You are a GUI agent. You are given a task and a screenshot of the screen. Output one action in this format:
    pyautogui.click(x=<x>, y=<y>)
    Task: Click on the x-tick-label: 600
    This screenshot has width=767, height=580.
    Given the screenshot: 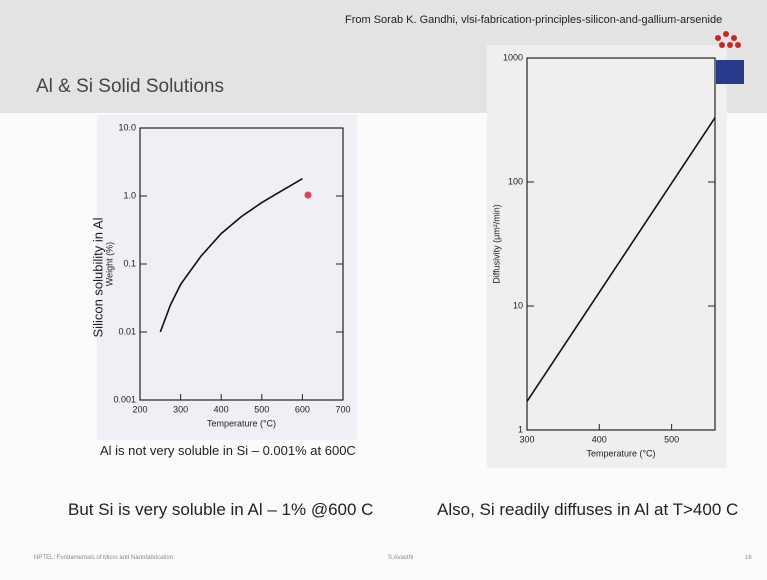 What is the action you would take?
    pyautogui.click(x=302, y=409)
    